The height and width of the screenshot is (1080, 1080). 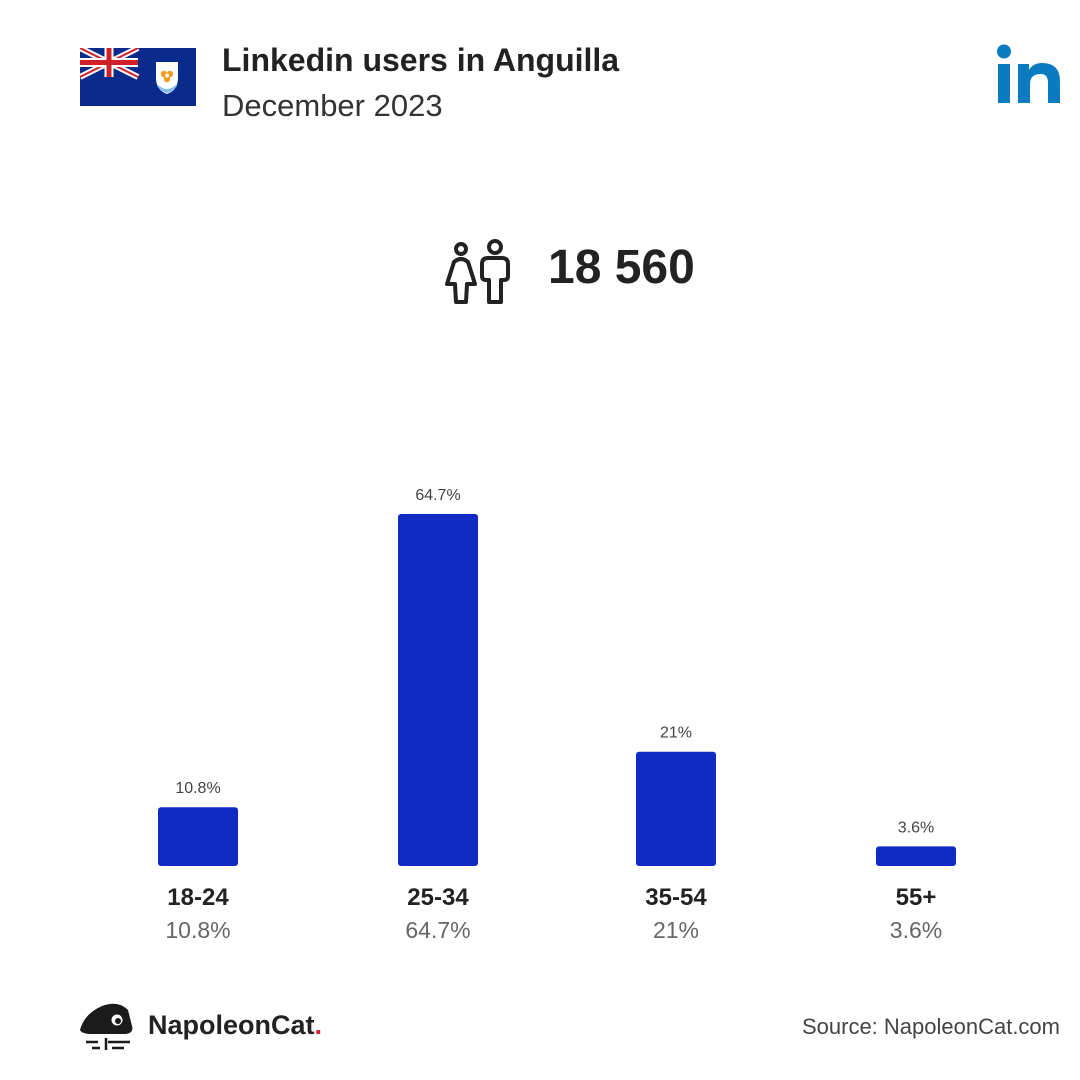 What do you see at coordinates (198, 897) in the screenshot?
I see `category-label: 18-24` at bounding box center [198, 897].